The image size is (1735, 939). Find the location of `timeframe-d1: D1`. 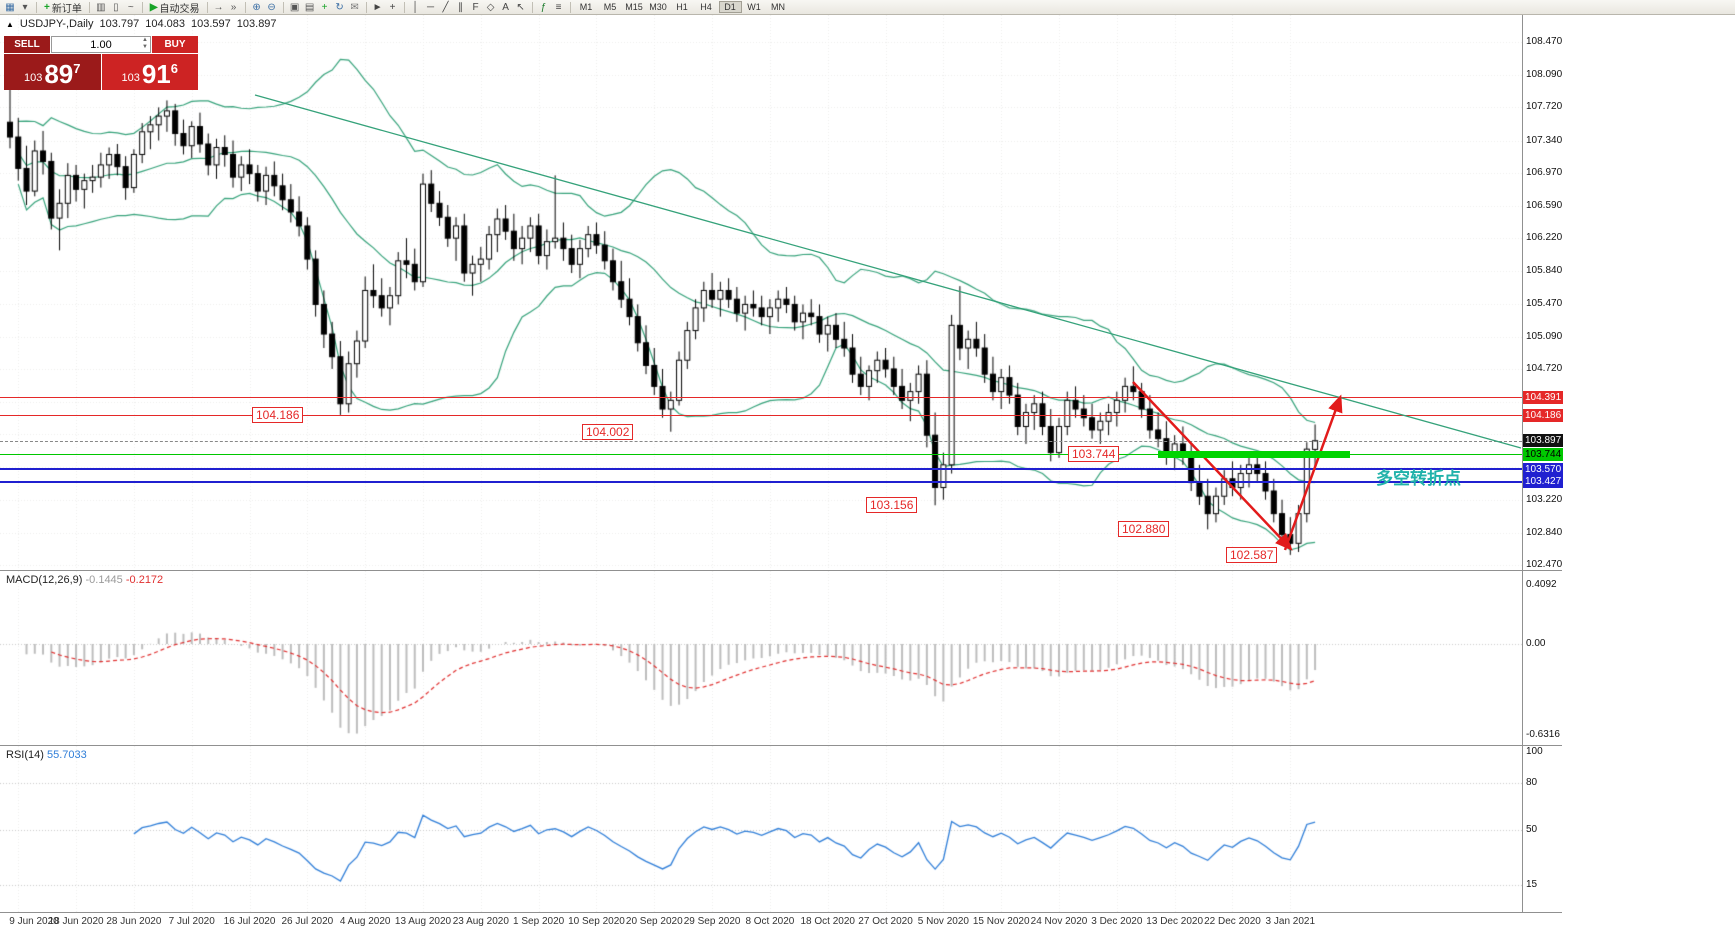

timeframe-d1: D1 is located at coordinates (730, 7).